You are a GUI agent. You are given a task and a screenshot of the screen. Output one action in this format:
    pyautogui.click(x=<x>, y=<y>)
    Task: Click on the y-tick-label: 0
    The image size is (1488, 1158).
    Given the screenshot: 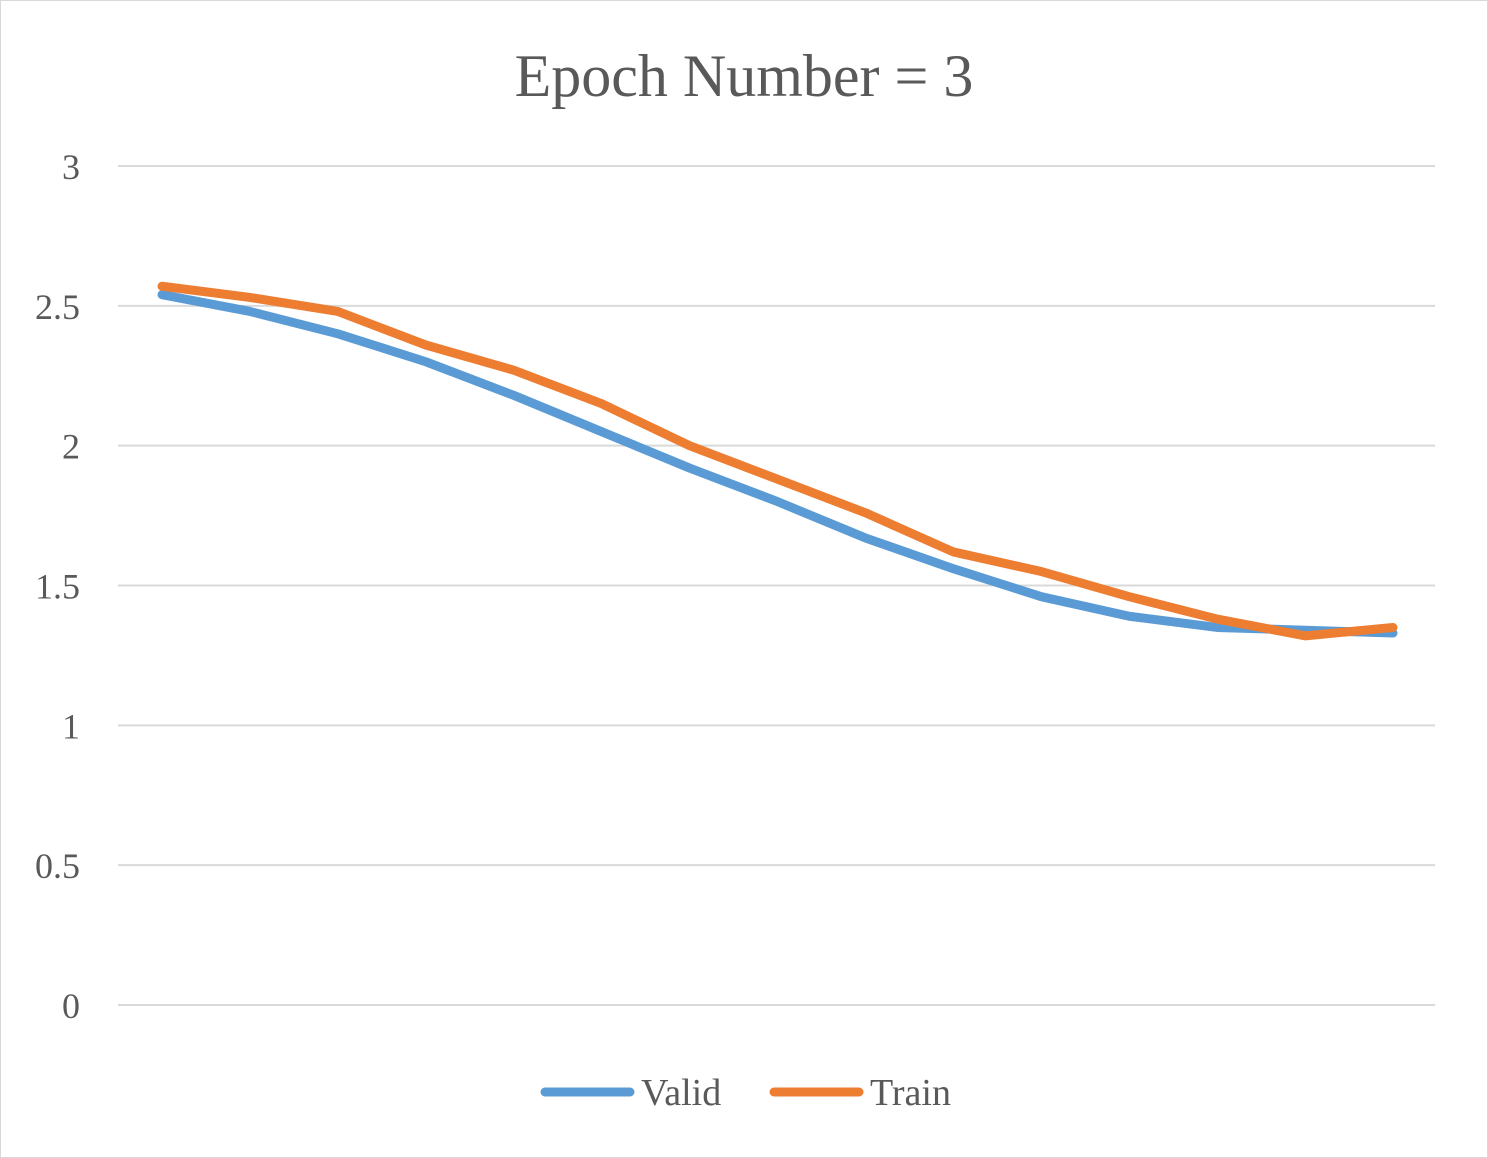 What is the action you would take?
    pyautogui.click(x=71, y=1006)
    